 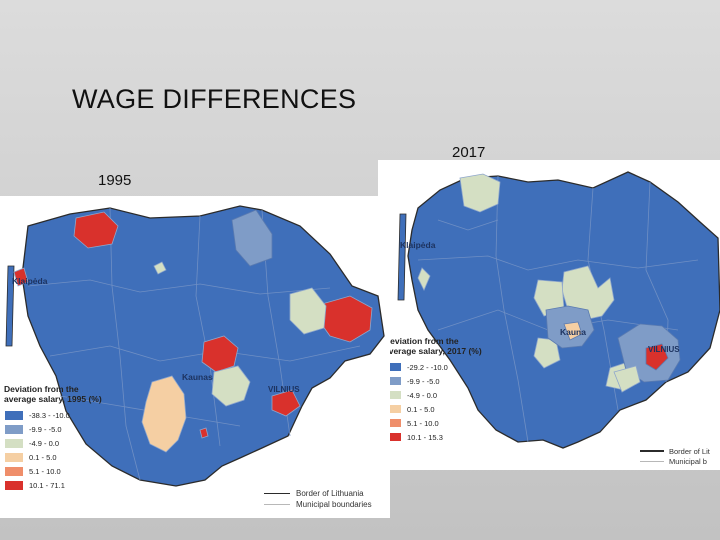 I want to click on boundary-label-municipal-1995: Municipal boundaries, so click(x=334, y=504).